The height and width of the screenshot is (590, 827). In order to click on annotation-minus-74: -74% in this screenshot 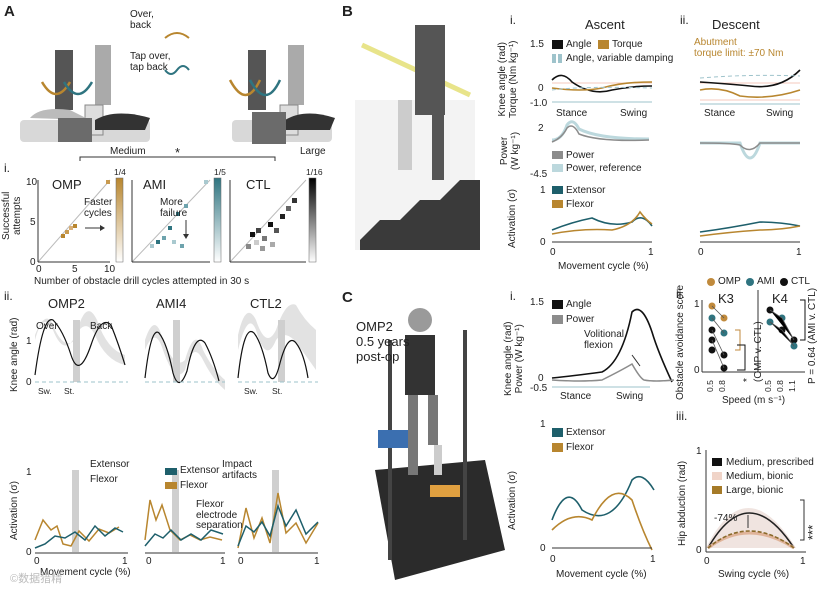, I will do `click(726, 518)`.